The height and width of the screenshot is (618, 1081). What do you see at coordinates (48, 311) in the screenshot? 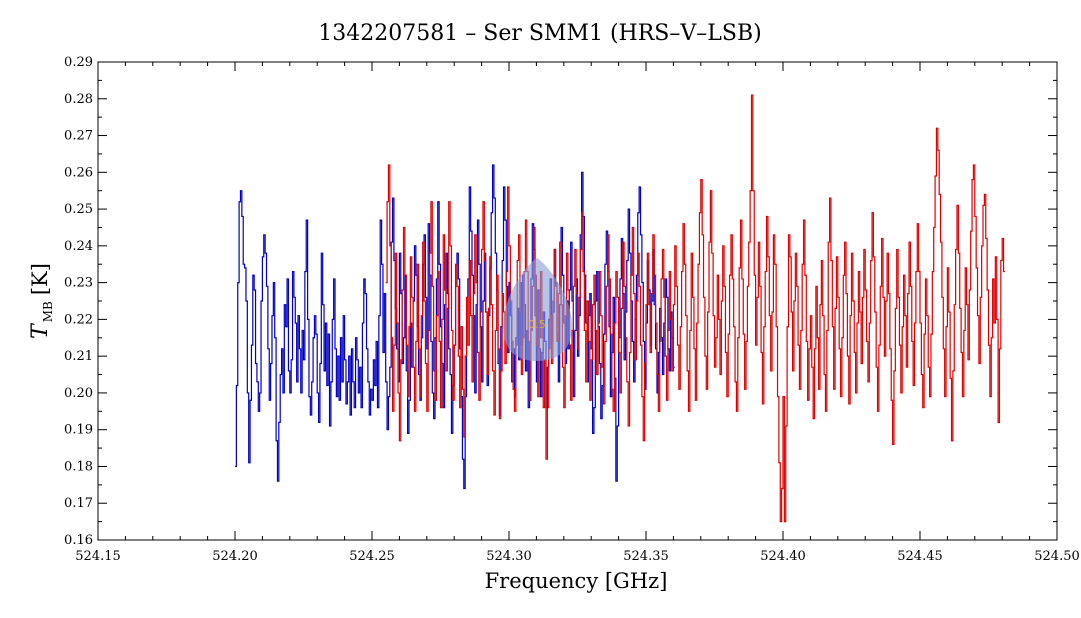
I see `y-axis-label-subscript: MB` at bounding box center [48, 311].